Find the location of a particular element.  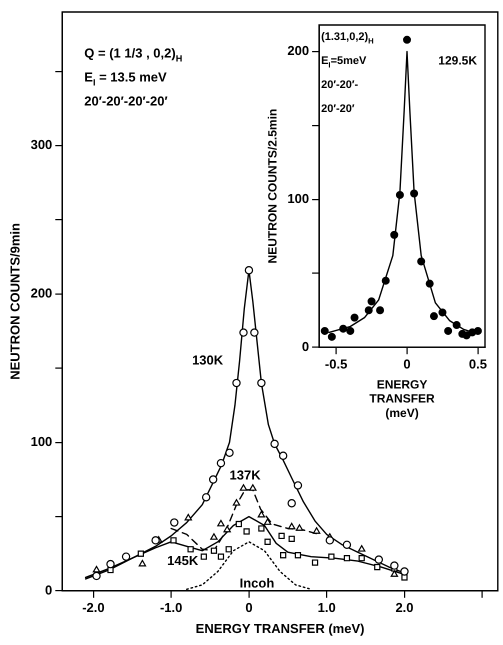

x-tick-label: 2.0 is located at coordinates (404, 608).